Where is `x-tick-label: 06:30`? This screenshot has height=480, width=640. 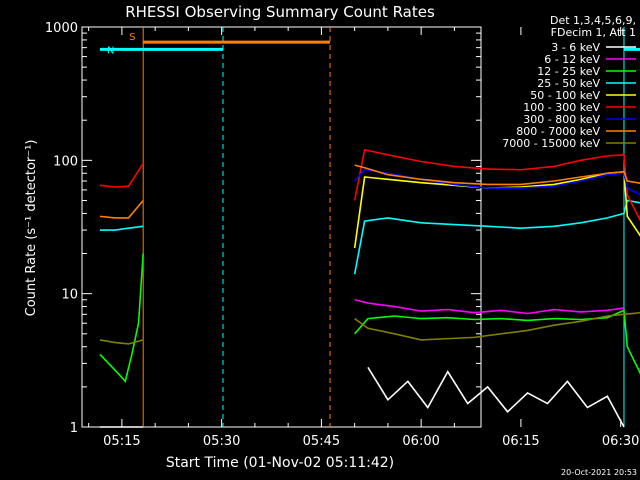
x-tick-label: 06:30 is located at coordinates (620, 441).